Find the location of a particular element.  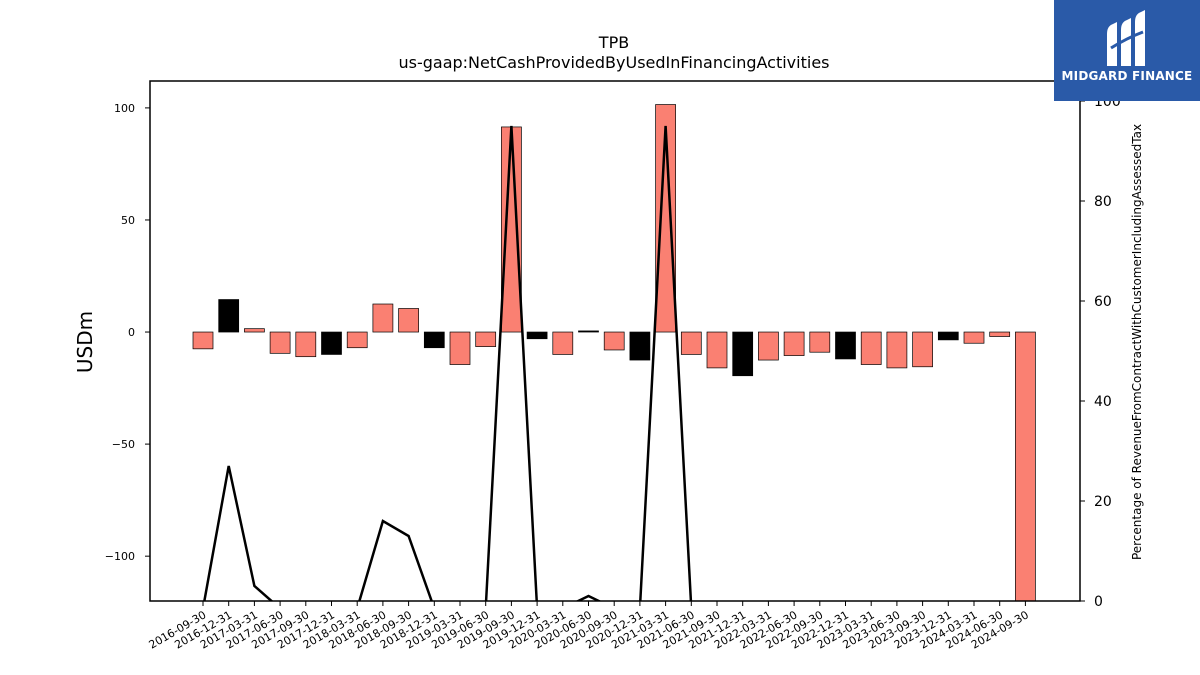

logo-text: MIDGARD FINANCE is located at coordinates (1127, 76).